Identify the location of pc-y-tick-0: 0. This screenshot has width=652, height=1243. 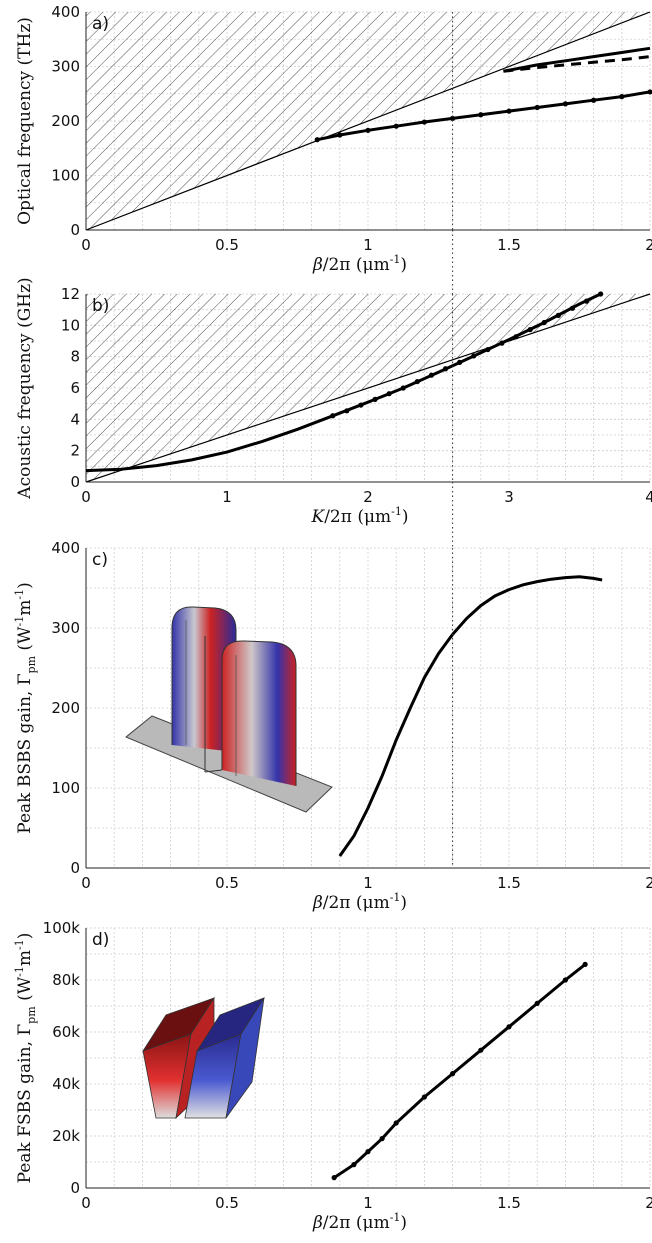
(75, 868).